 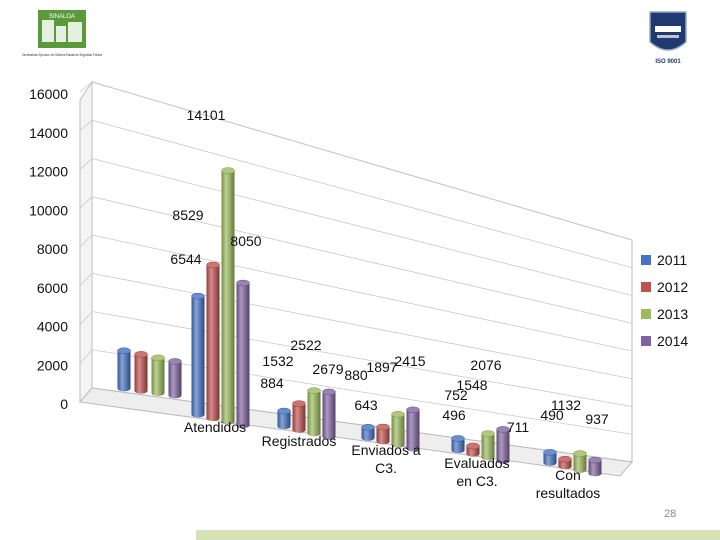 I want to click on category-label: Con resultados, so click(x=568, y=484).